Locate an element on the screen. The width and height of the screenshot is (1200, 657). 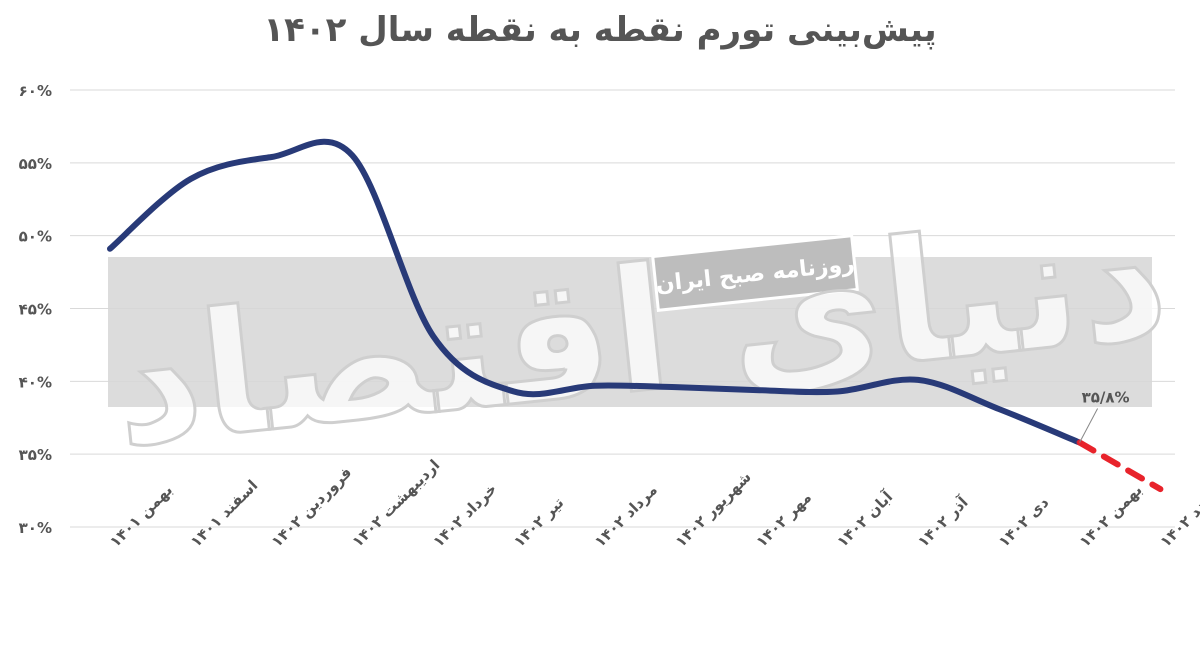
x-tick-label: خرداد ۱۴۰۲ is located at coordinates (464, 515).